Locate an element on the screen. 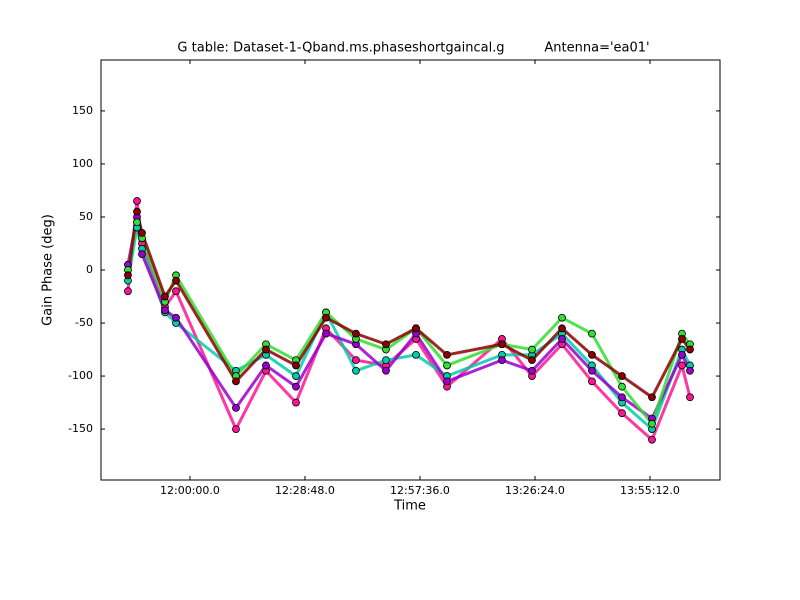 The width and height of the screenshot is (800, 600). y-tick-label: 150 is located at coordinates (82, 110).